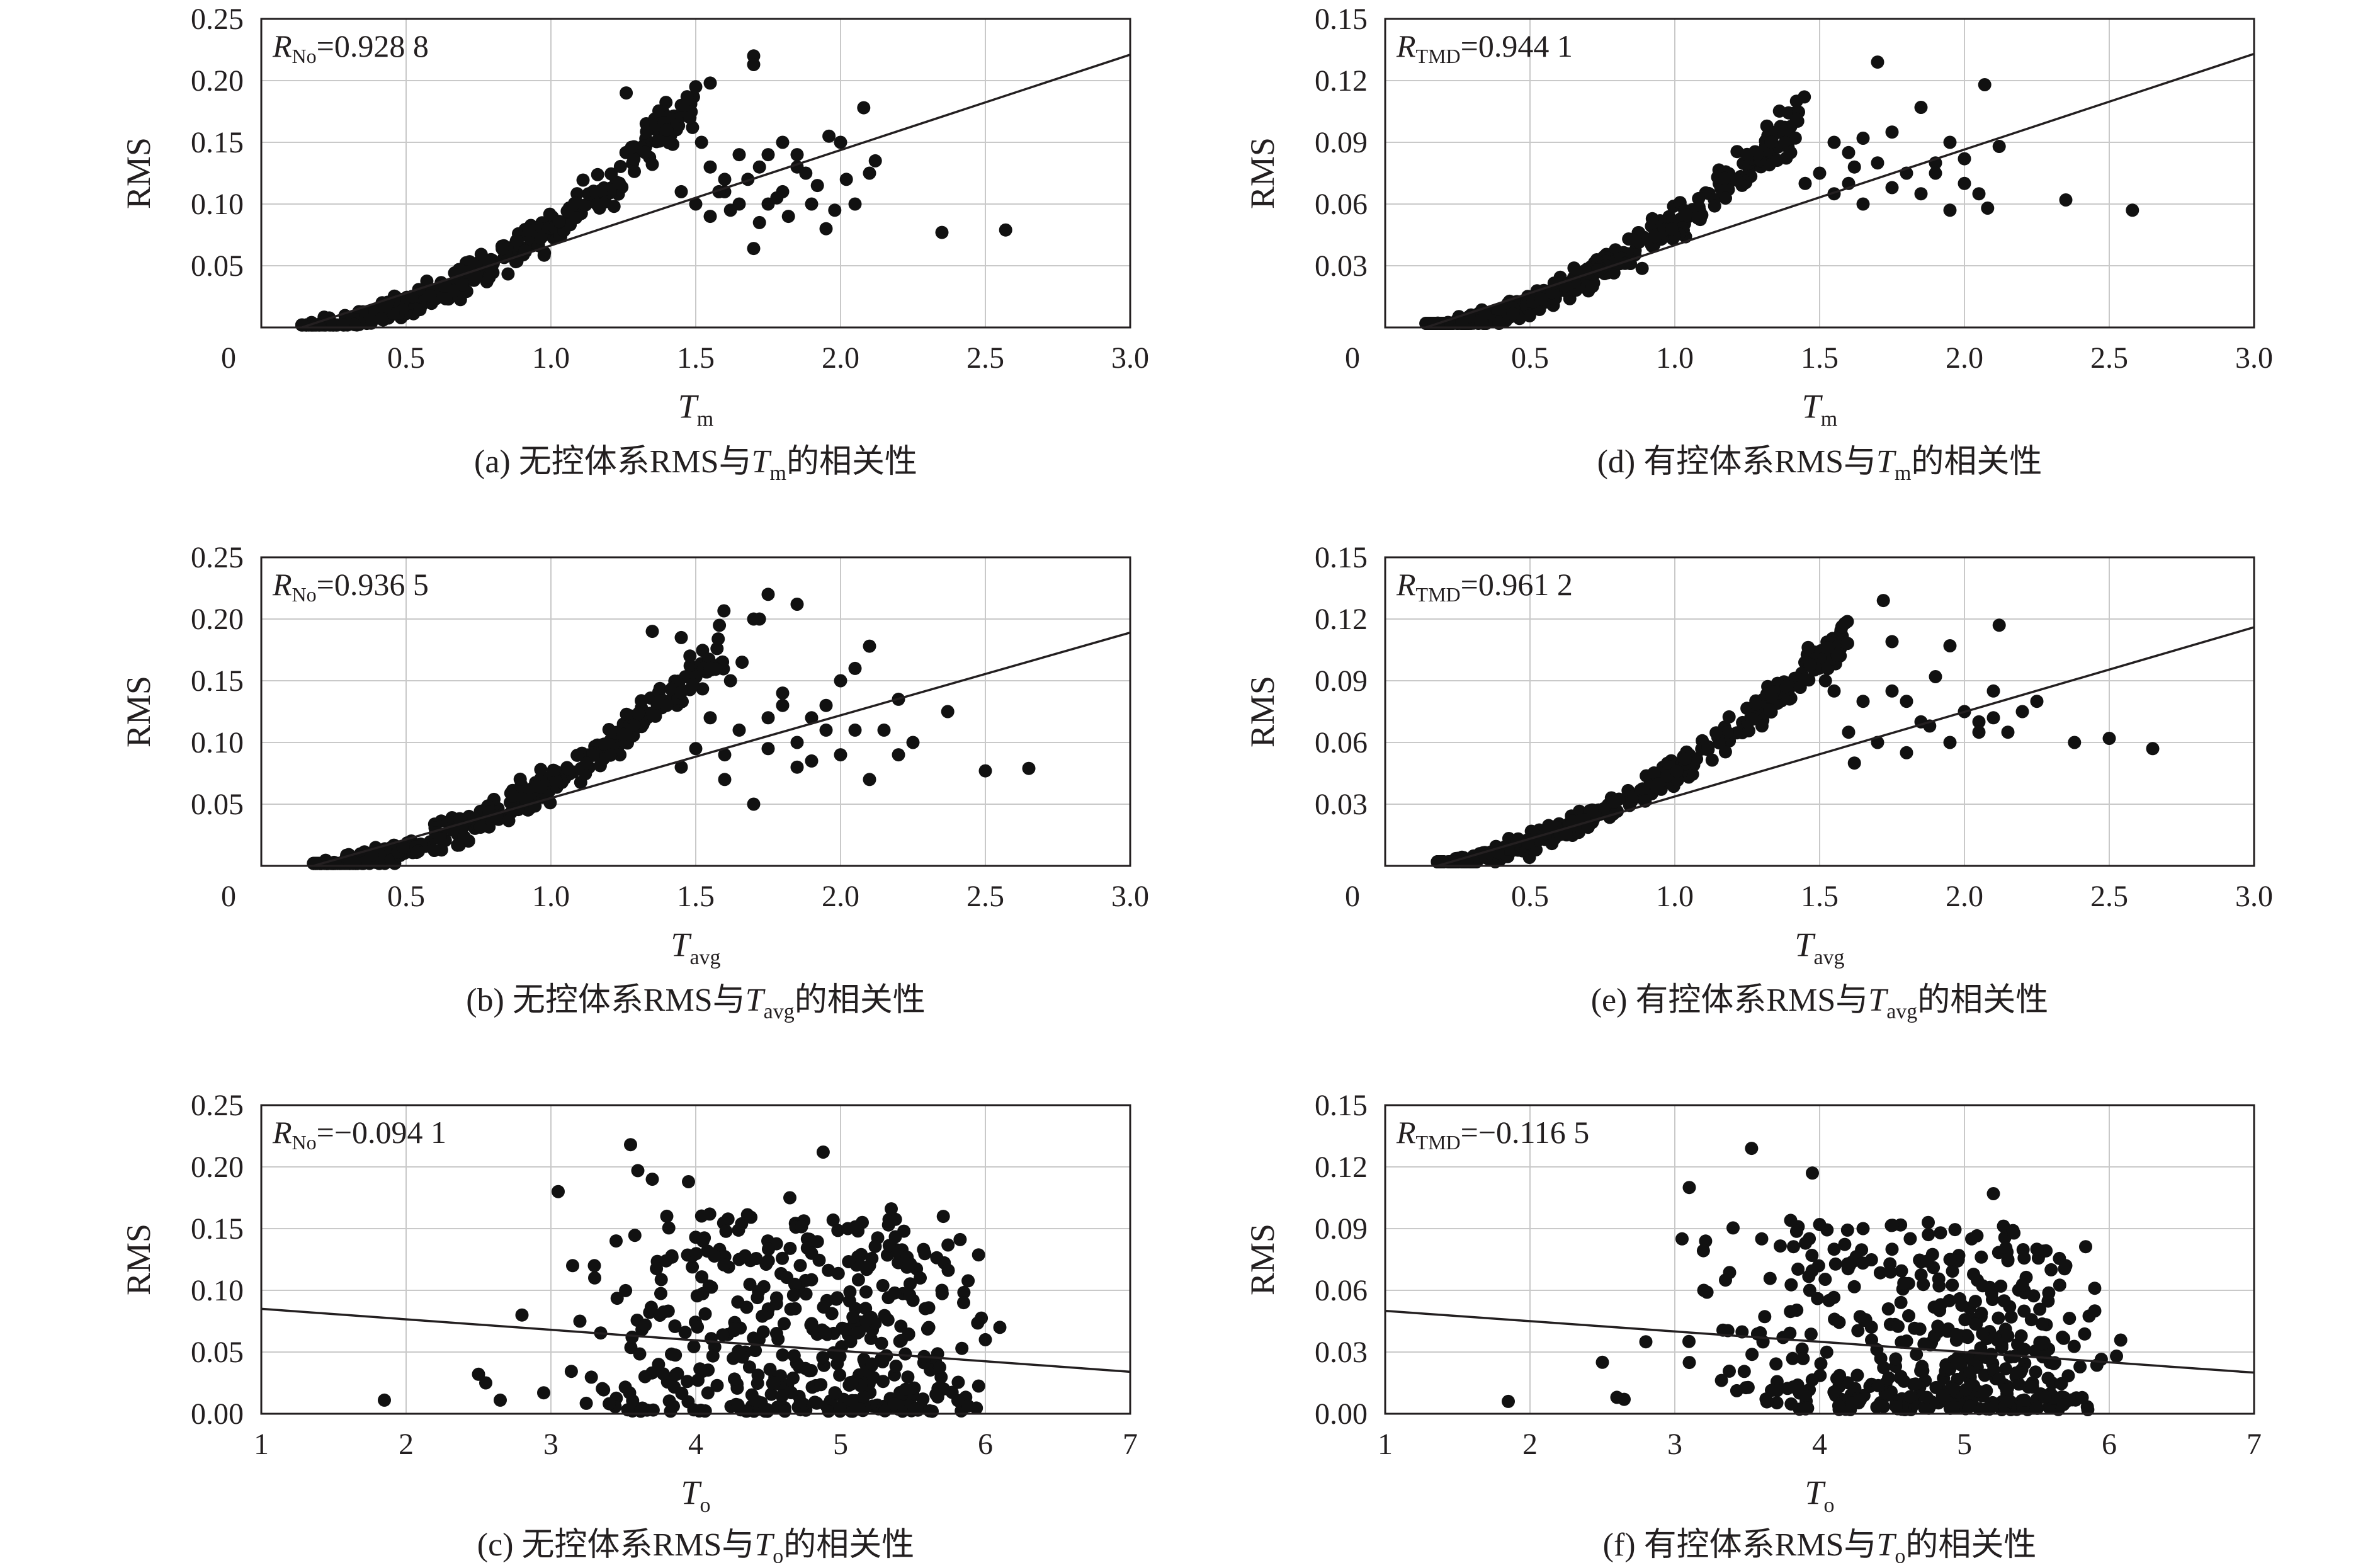 This screenshot has height=1563, width=2380. Describe the element at coordinates (696, 896) in the screenshot. I see `x-tick-label: 1.5` at that location.